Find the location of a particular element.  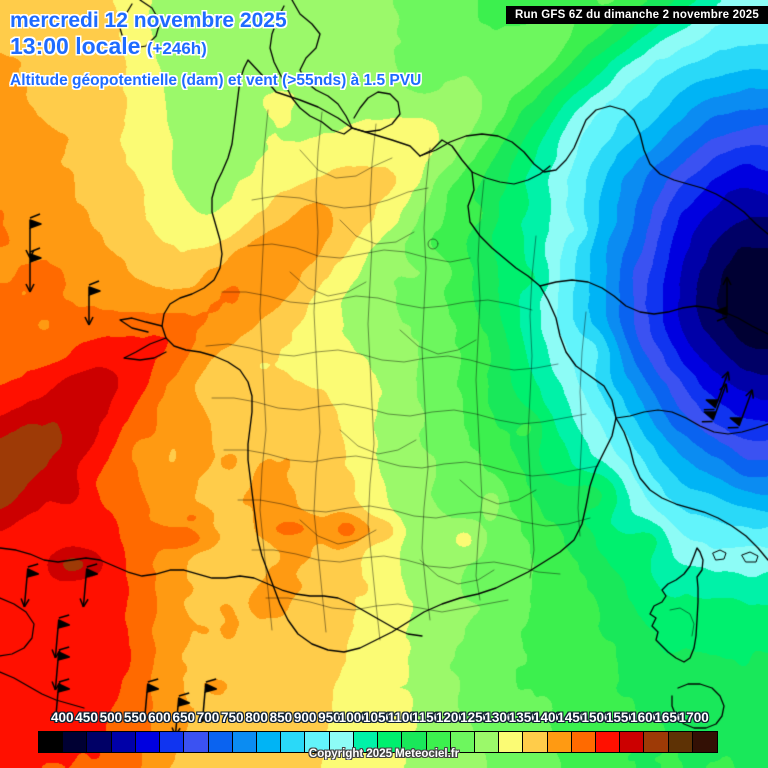

color-scale-bar is located at coordinates (378, 742).